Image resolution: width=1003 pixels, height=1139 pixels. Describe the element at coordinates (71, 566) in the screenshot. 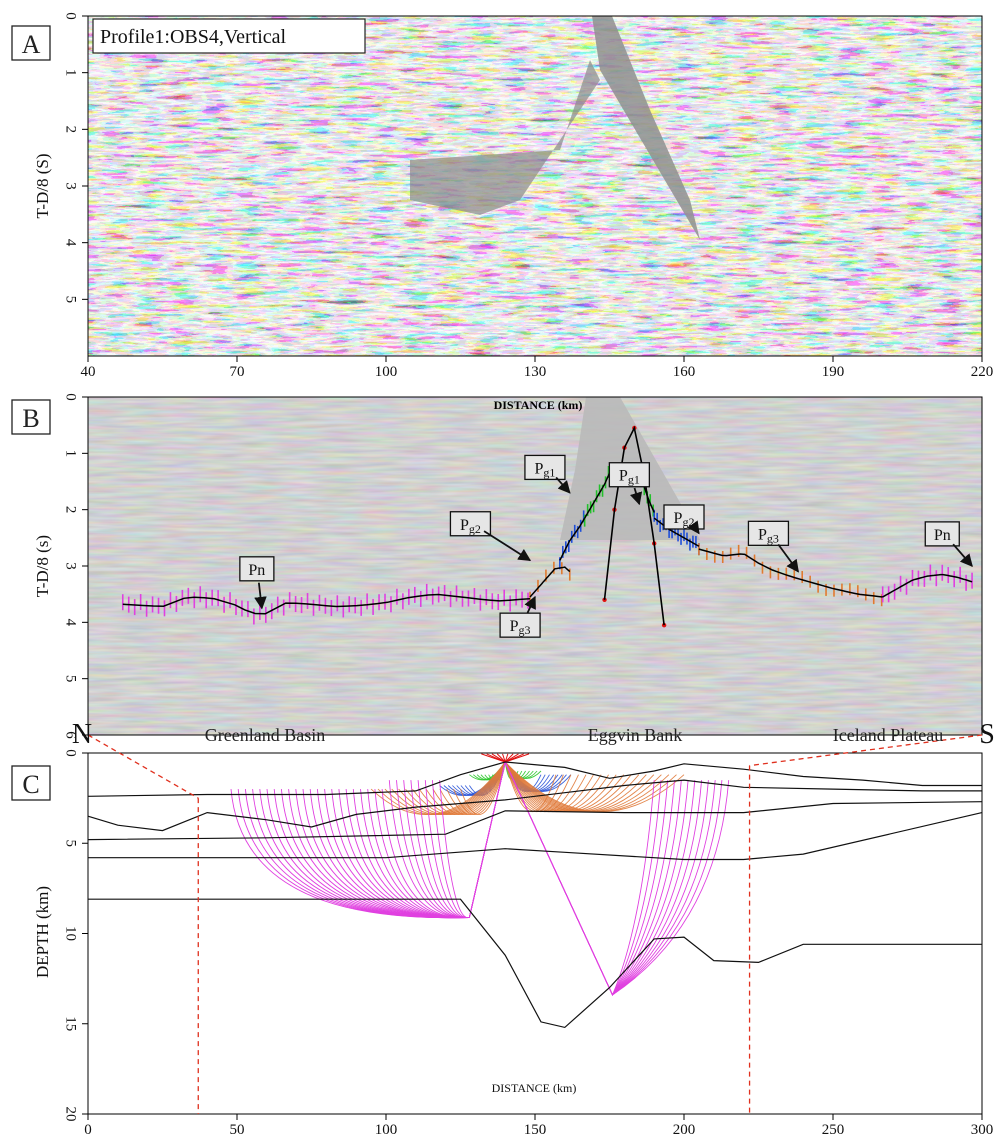

I see `panel-b-y-tick-label: 3` at that location.